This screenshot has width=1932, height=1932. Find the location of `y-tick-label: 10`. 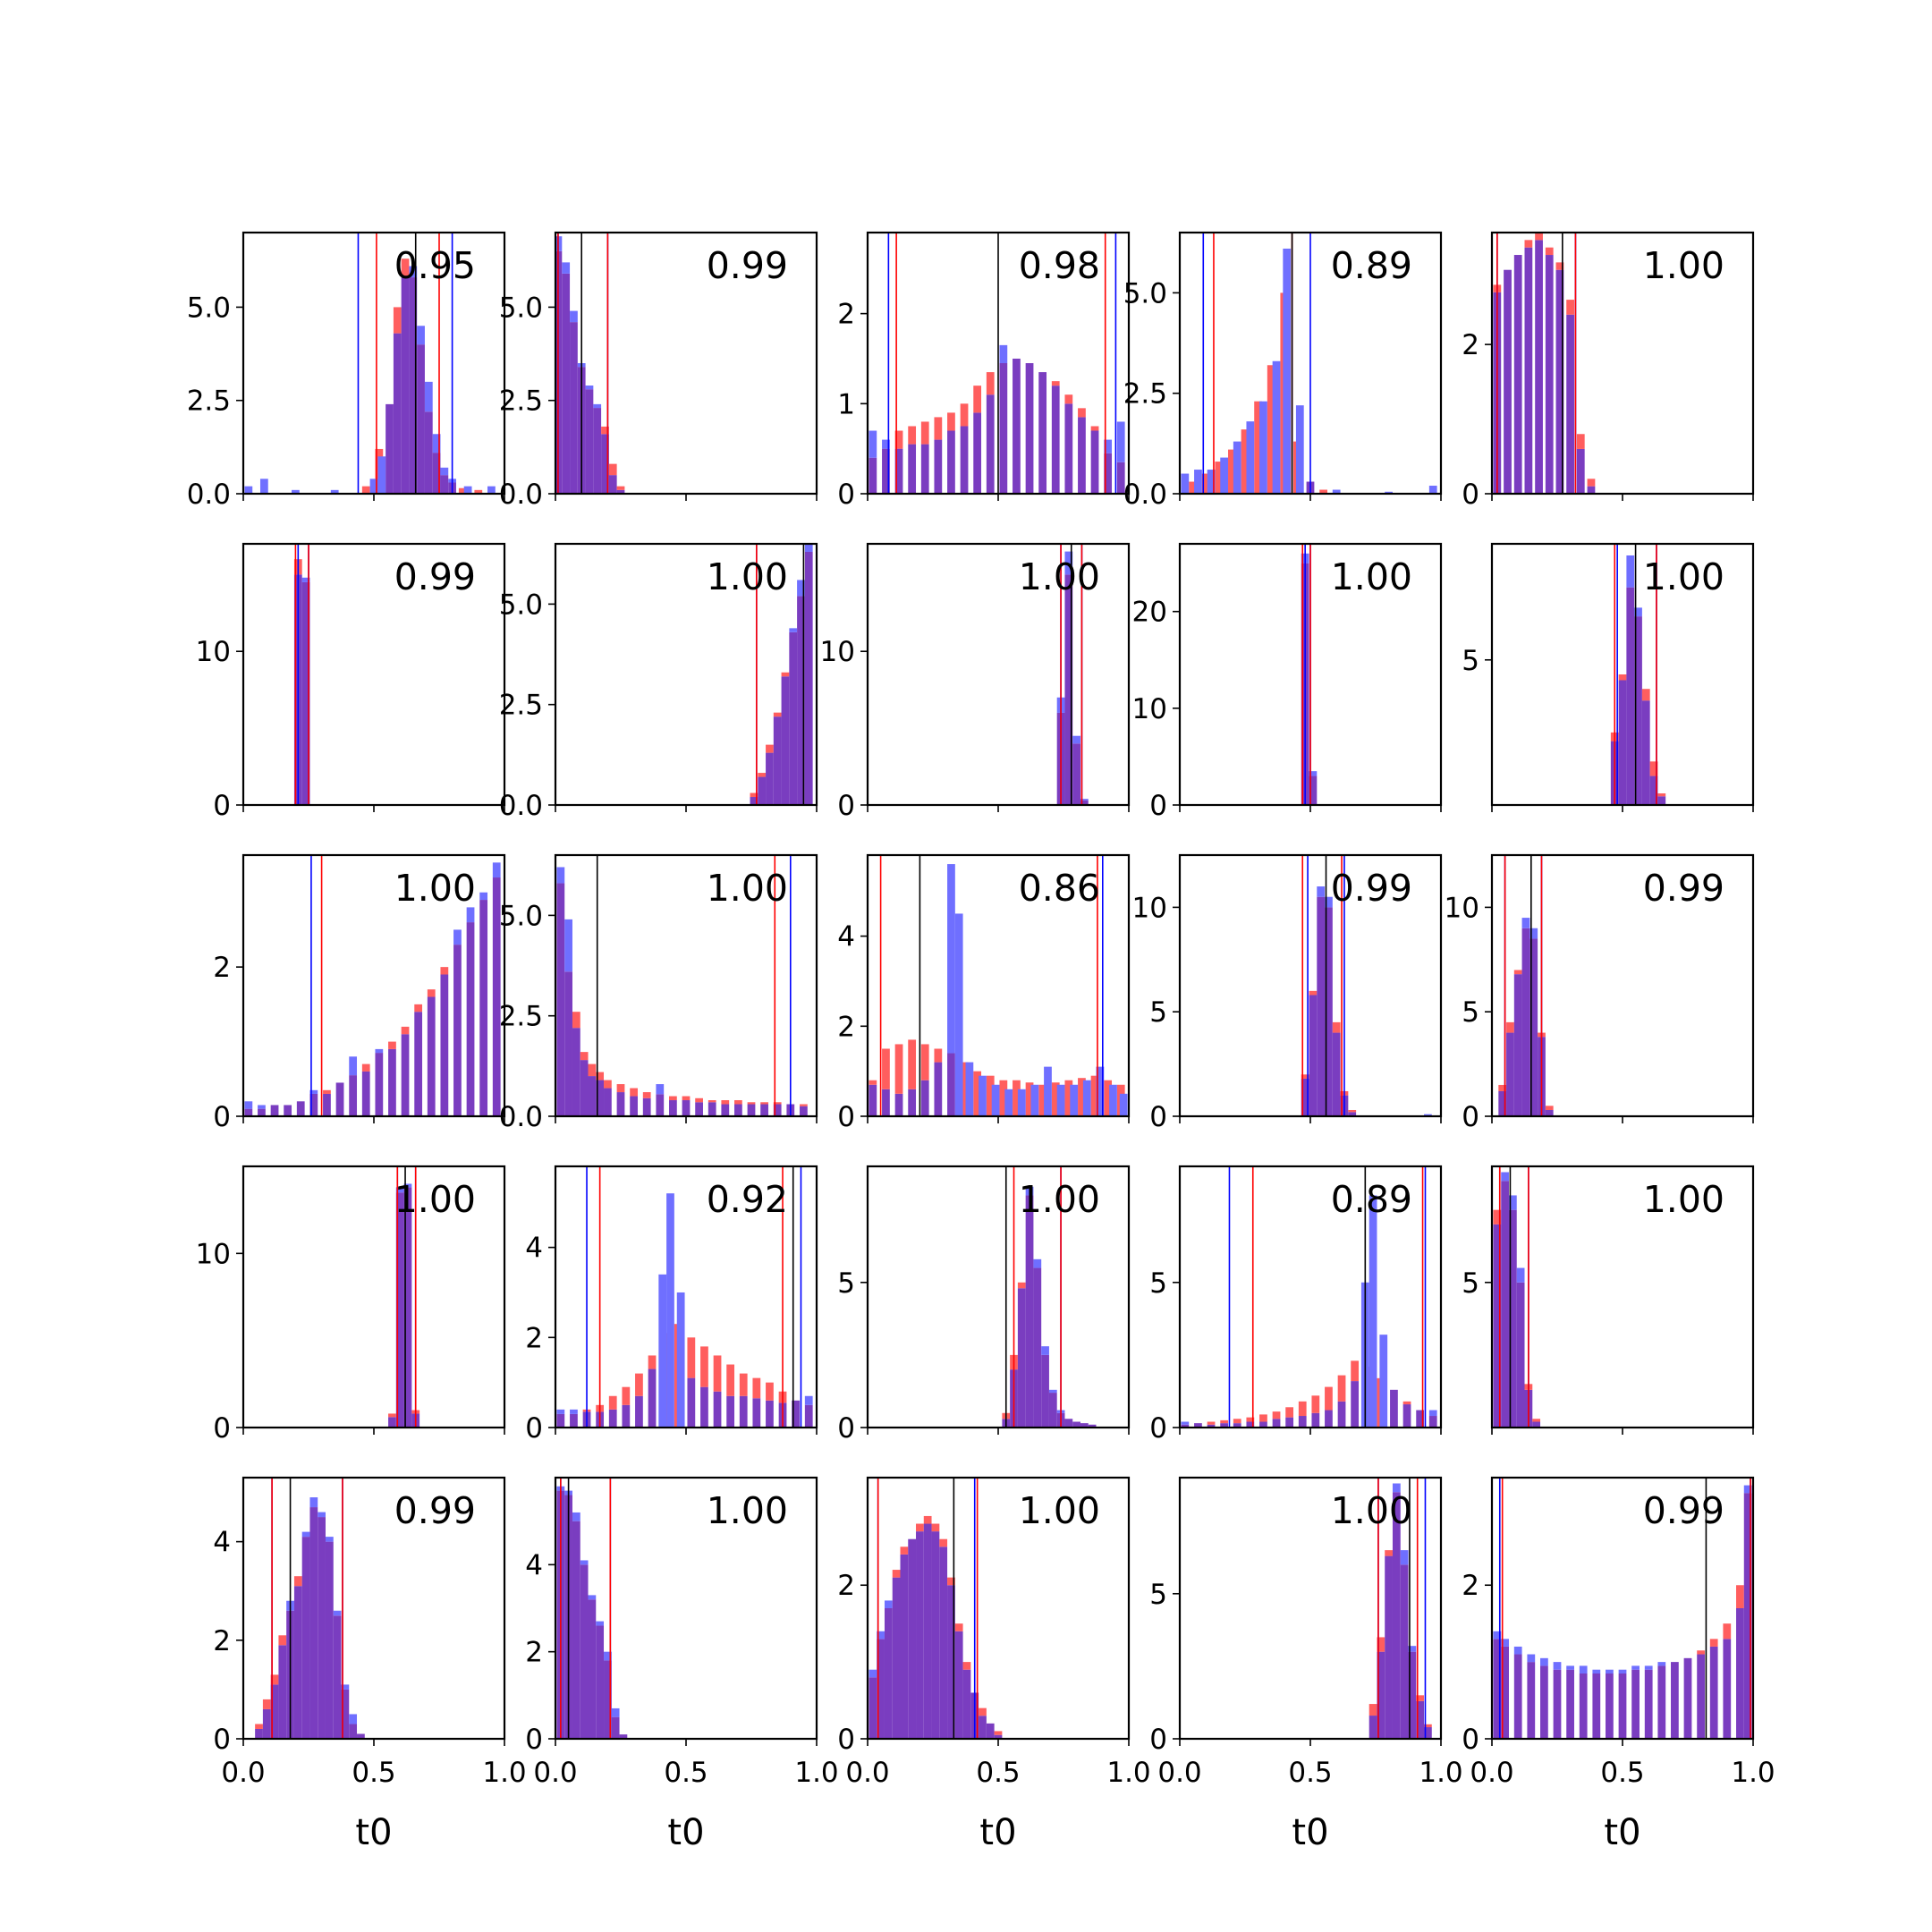

y-tick-label: 10 is located at coordinates (837, 652).